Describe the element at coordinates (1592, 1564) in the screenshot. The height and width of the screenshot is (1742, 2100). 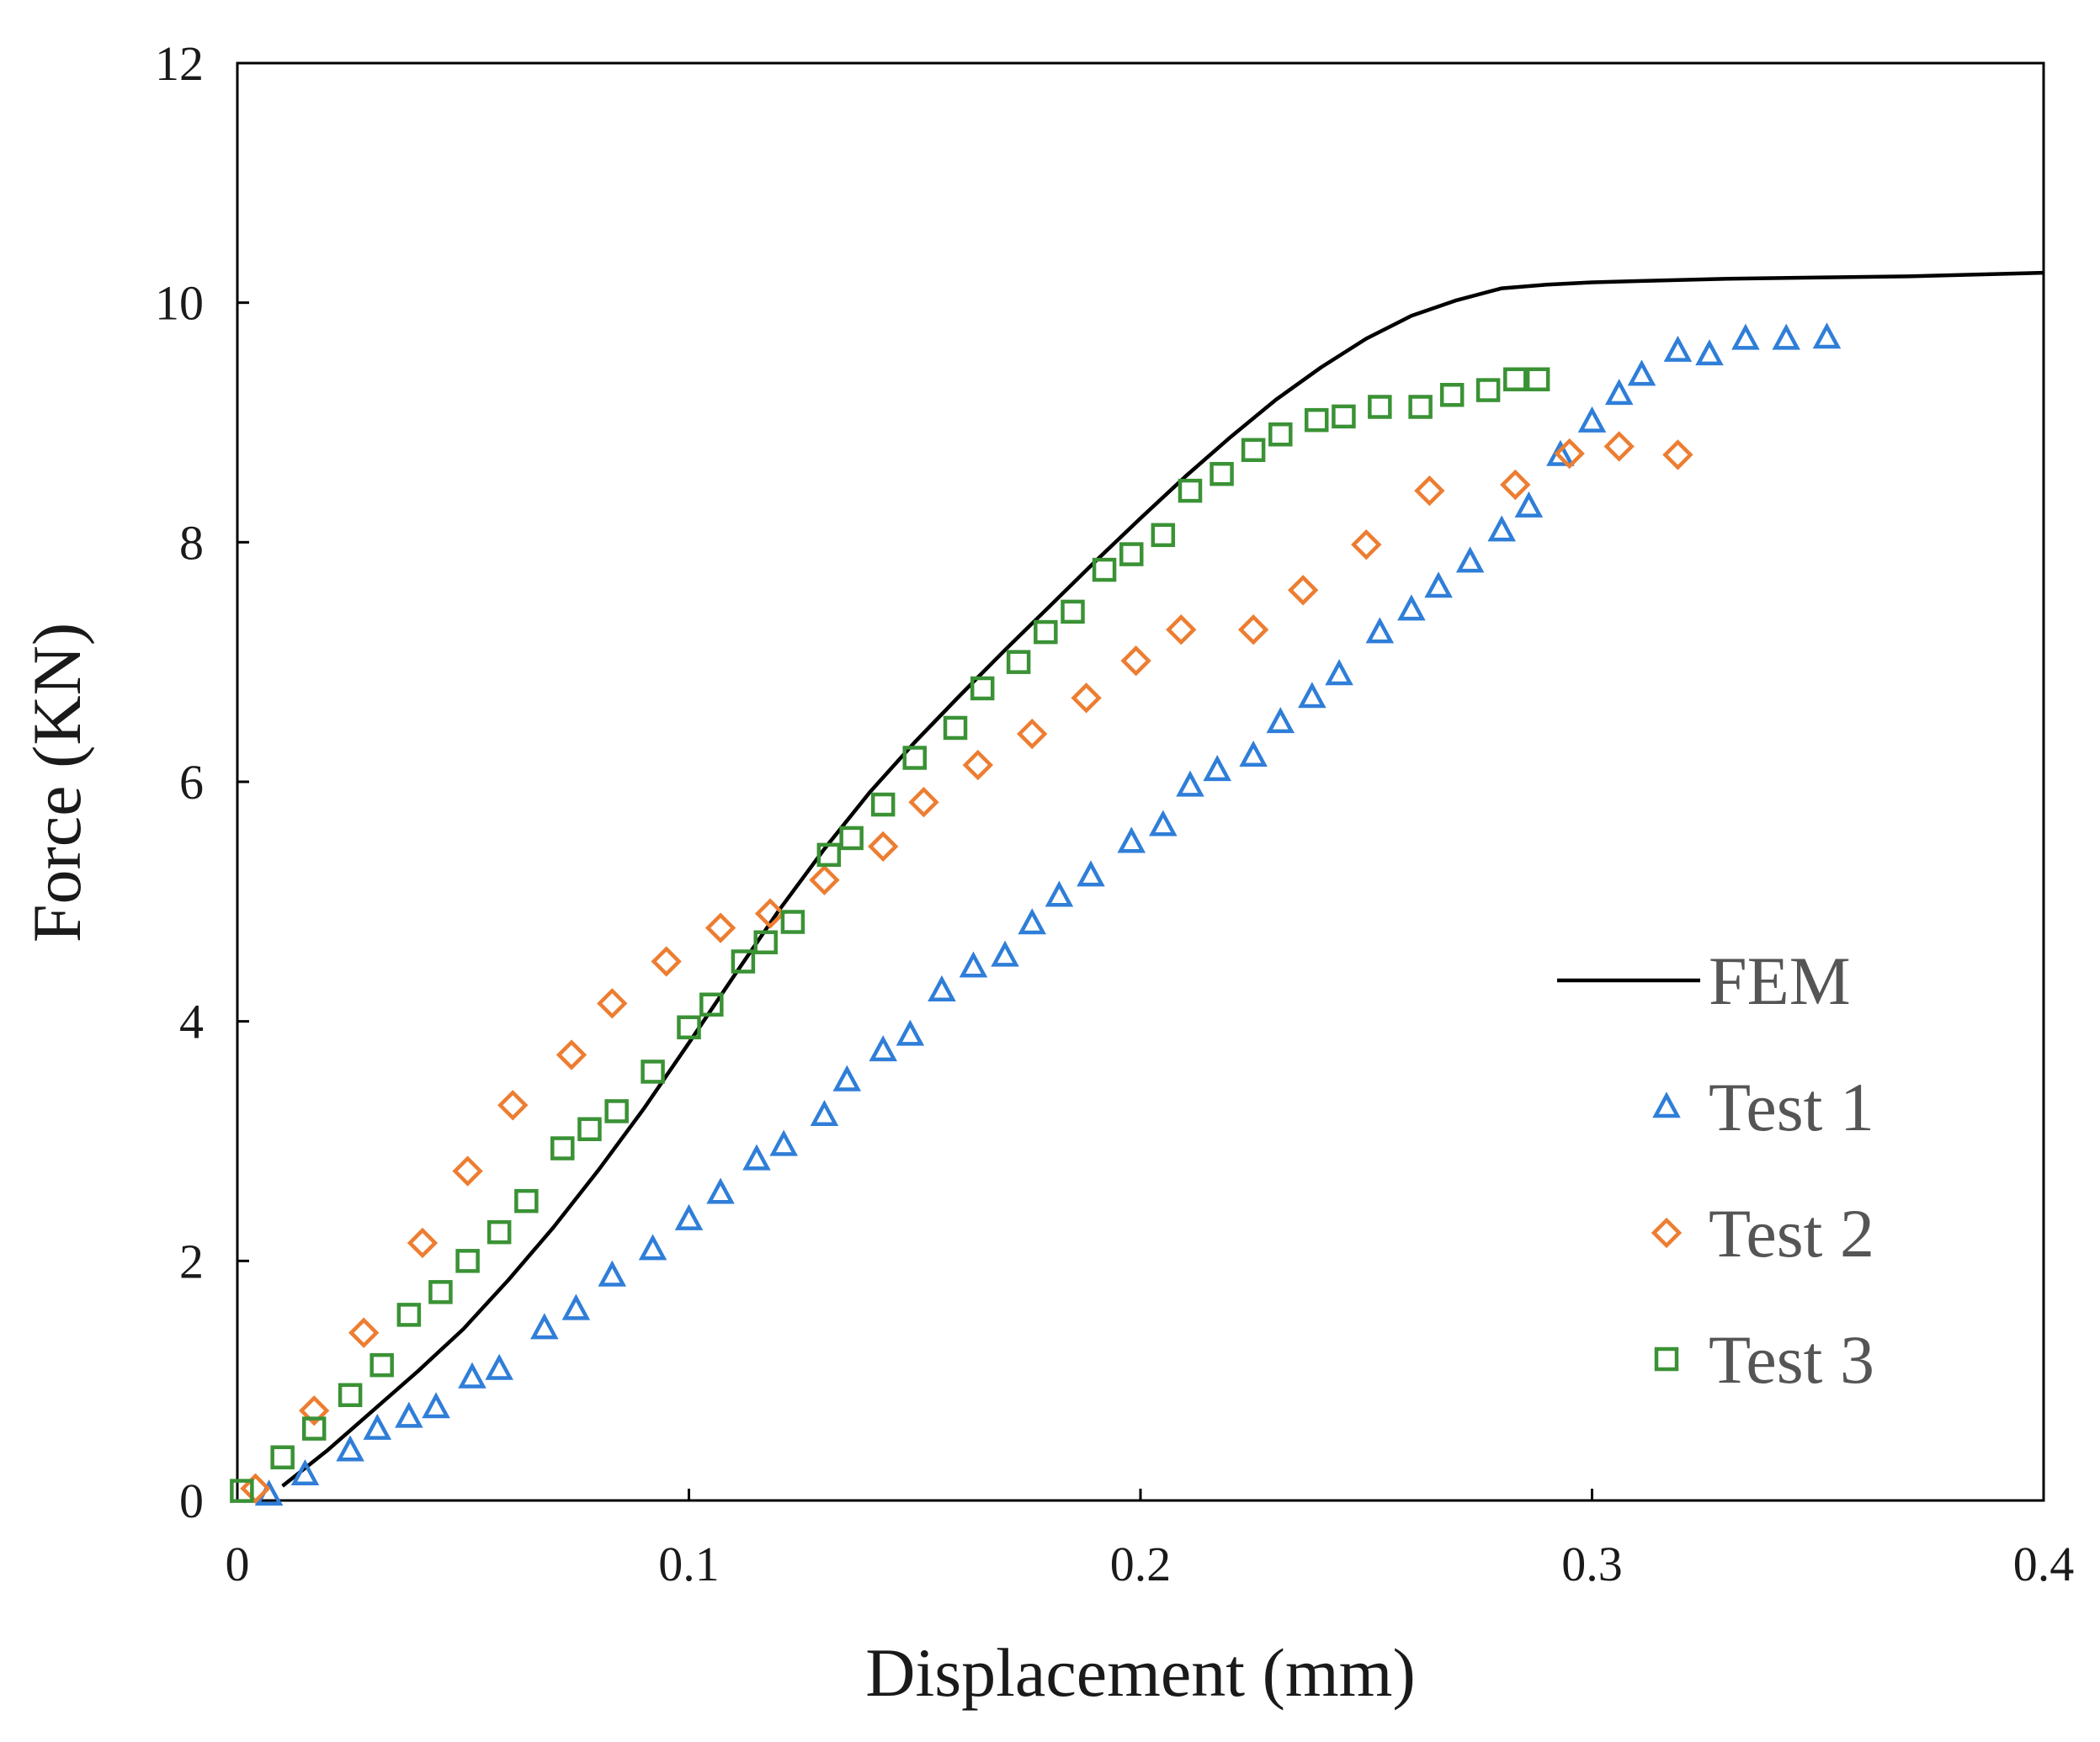
I see `x-tick-label: 0.3` at that location.